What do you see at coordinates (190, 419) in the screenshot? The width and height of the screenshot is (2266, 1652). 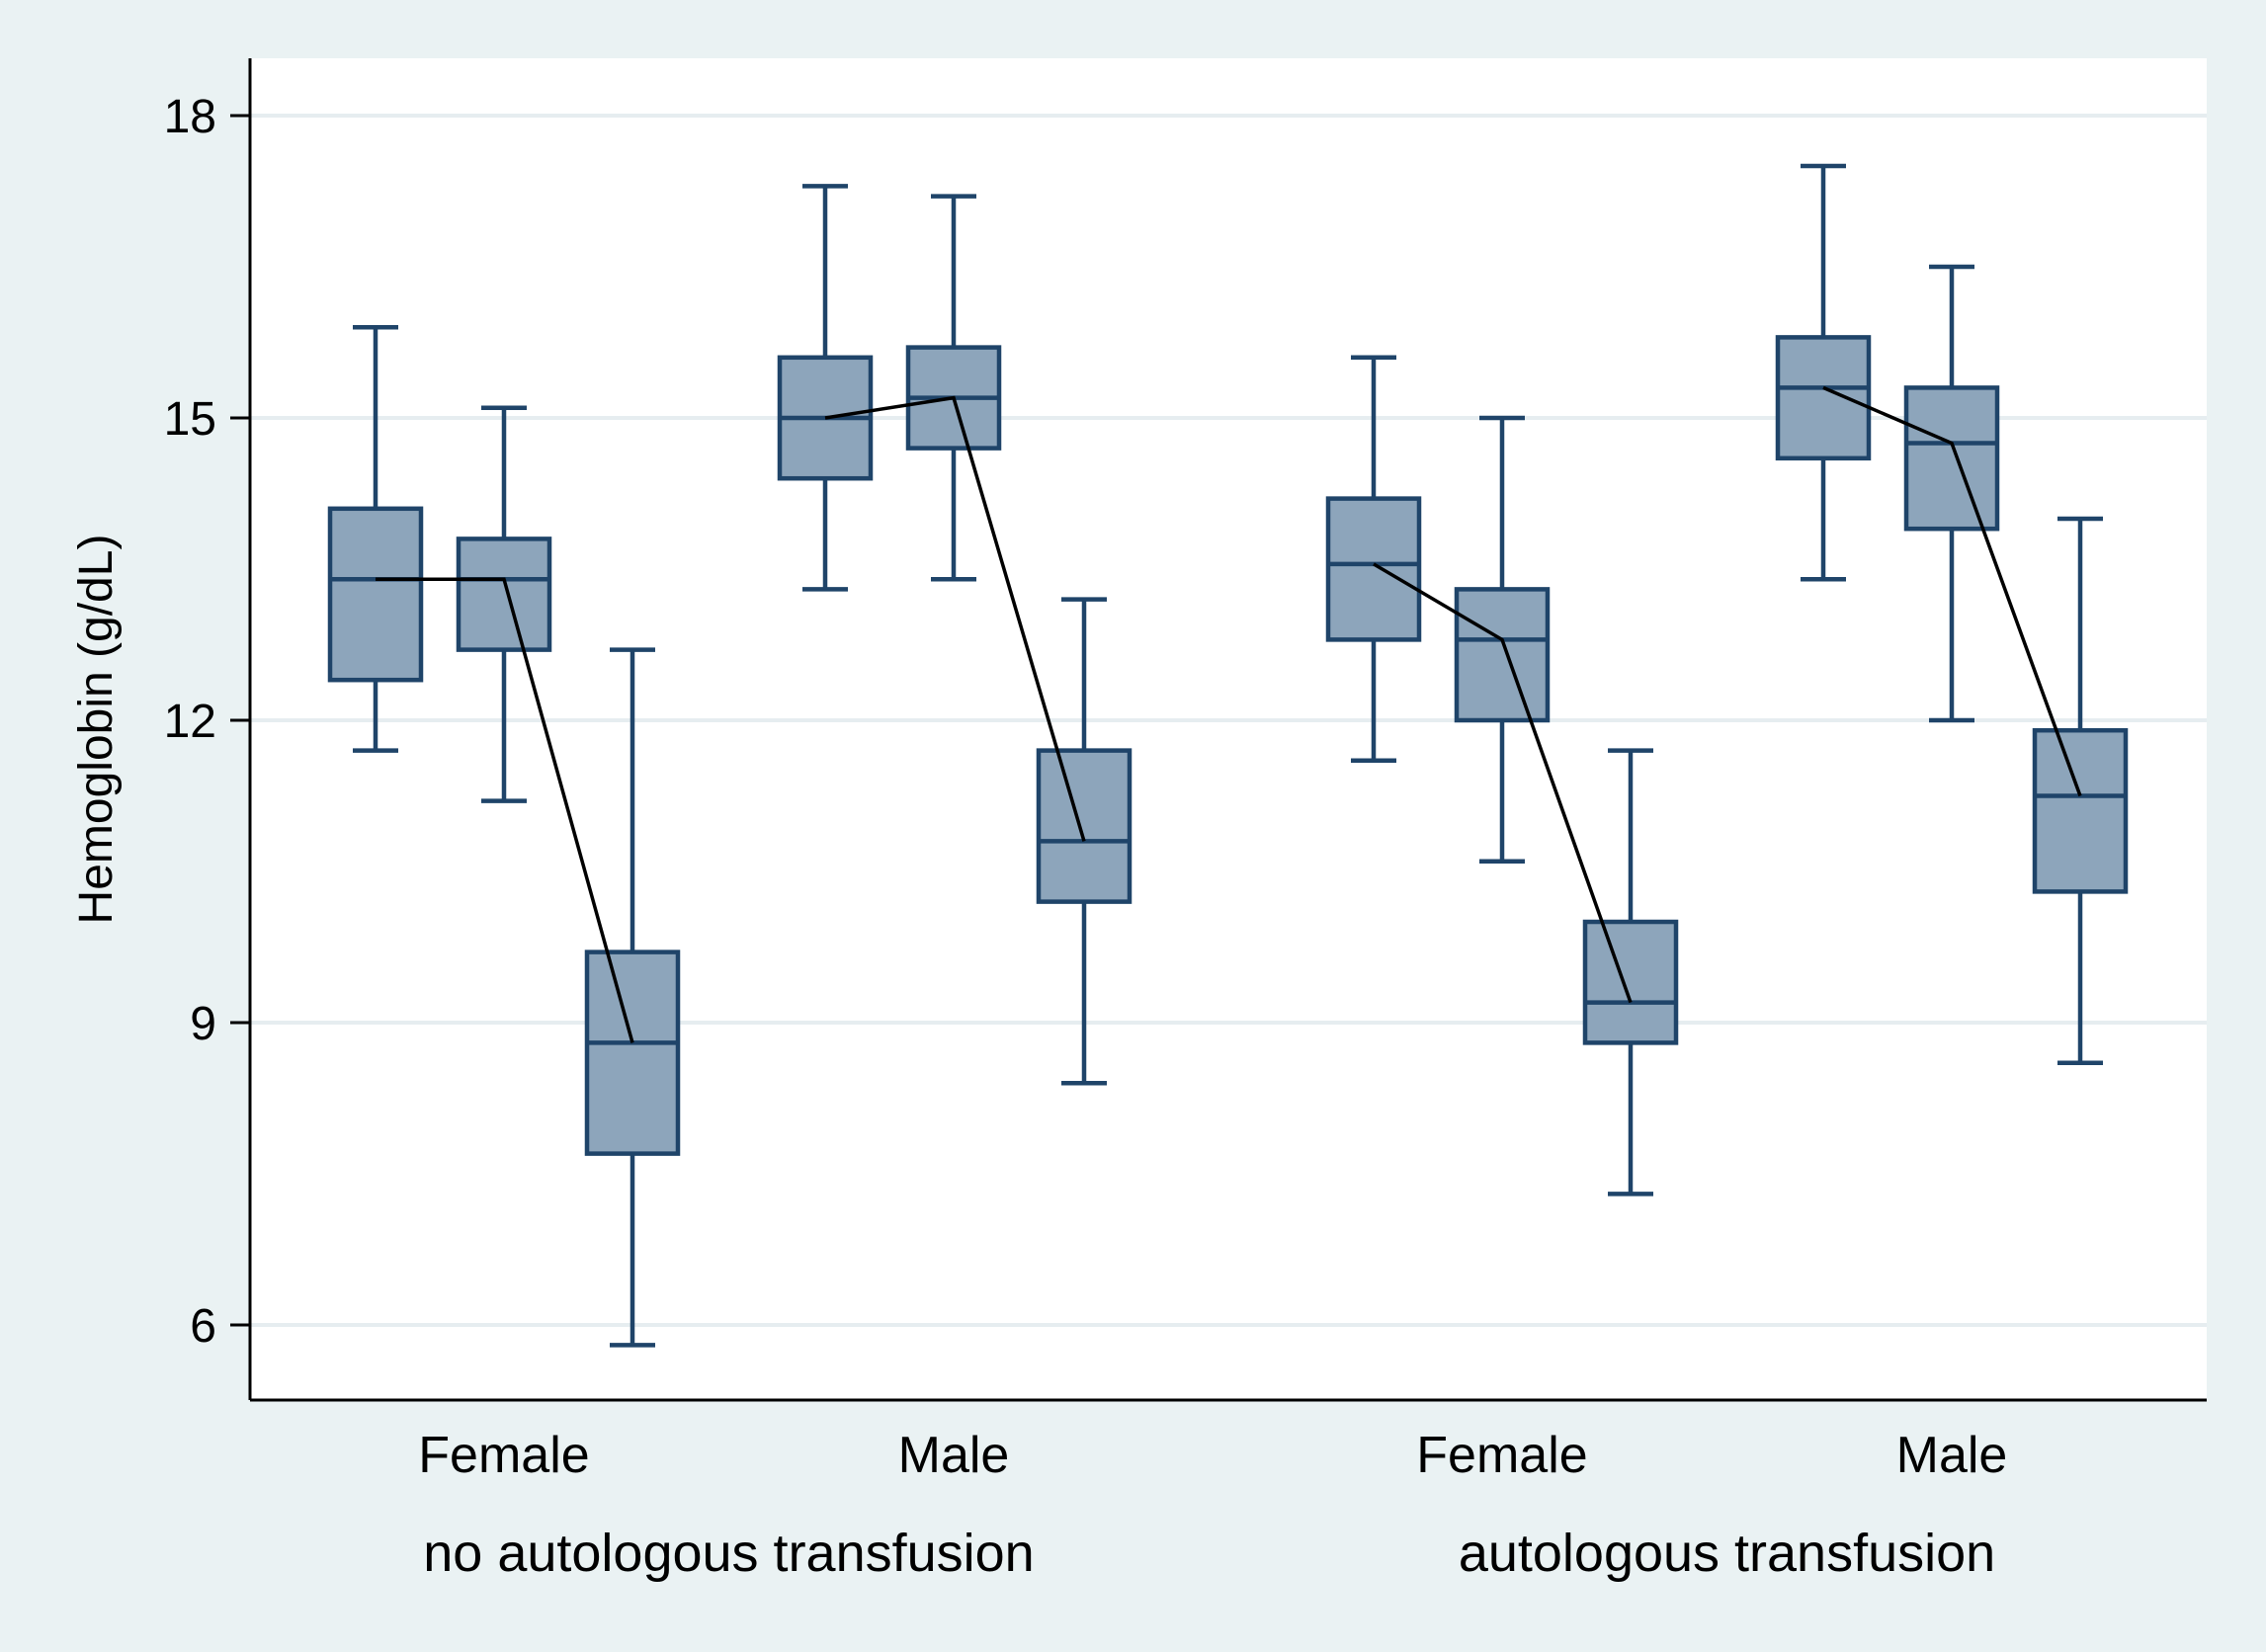 I see `y-tick-label: 15` at bounding box center [190, 419].